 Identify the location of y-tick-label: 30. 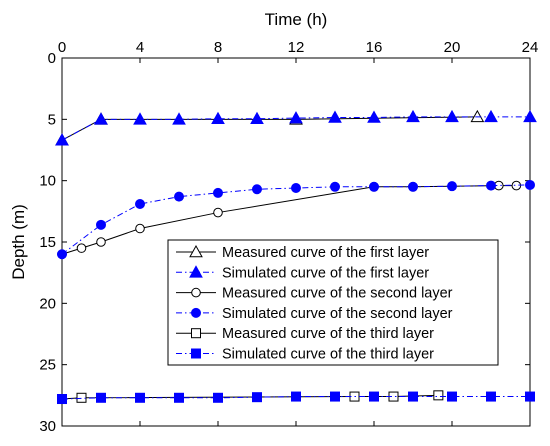
(47, 426).